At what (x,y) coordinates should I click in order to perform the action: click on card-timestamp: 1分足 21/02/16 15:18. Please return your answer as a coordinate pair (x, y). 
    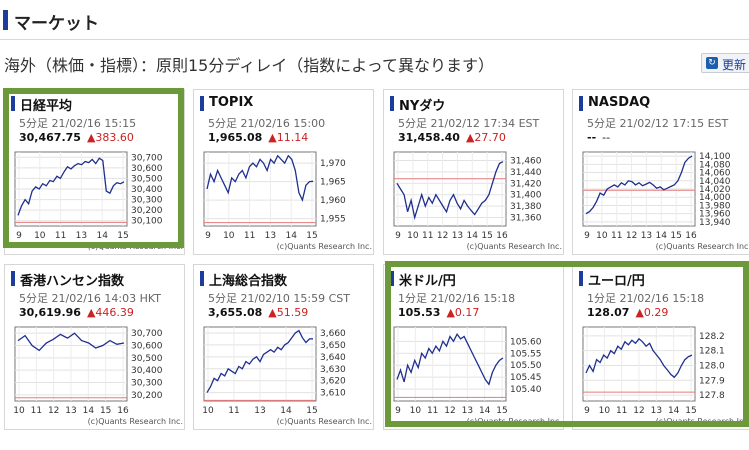
    Looking at the image, I should click on (457, 298).